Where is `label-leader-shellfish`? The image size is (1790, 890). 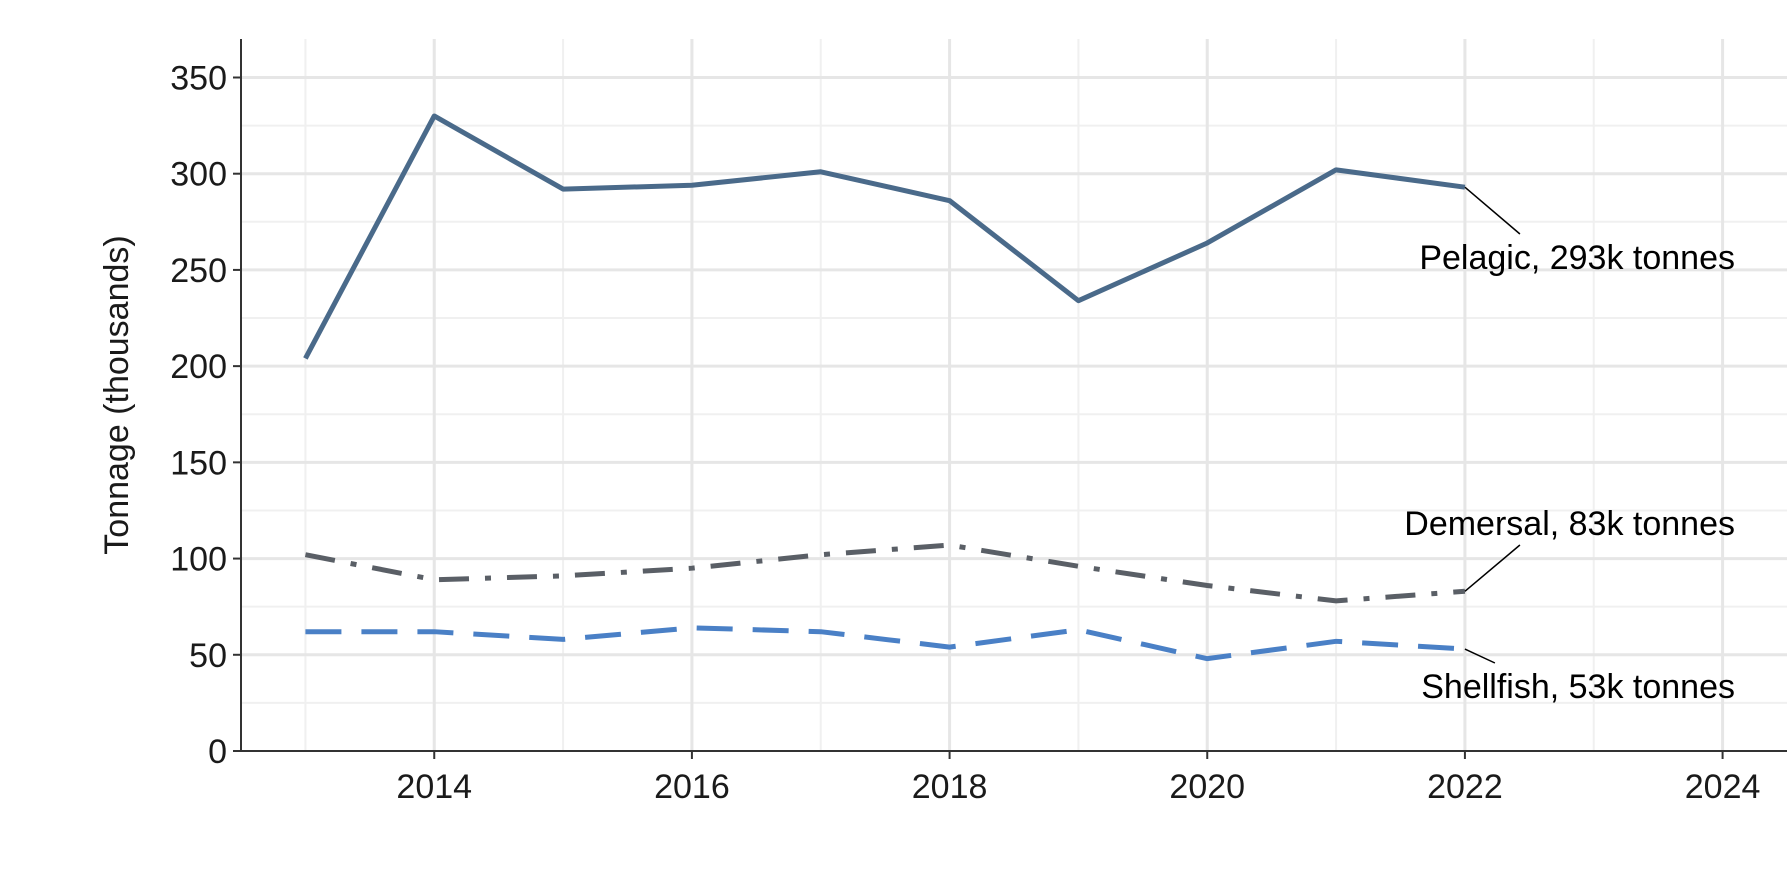 label-leader-shellfish is located at coordinates (1480, 656).